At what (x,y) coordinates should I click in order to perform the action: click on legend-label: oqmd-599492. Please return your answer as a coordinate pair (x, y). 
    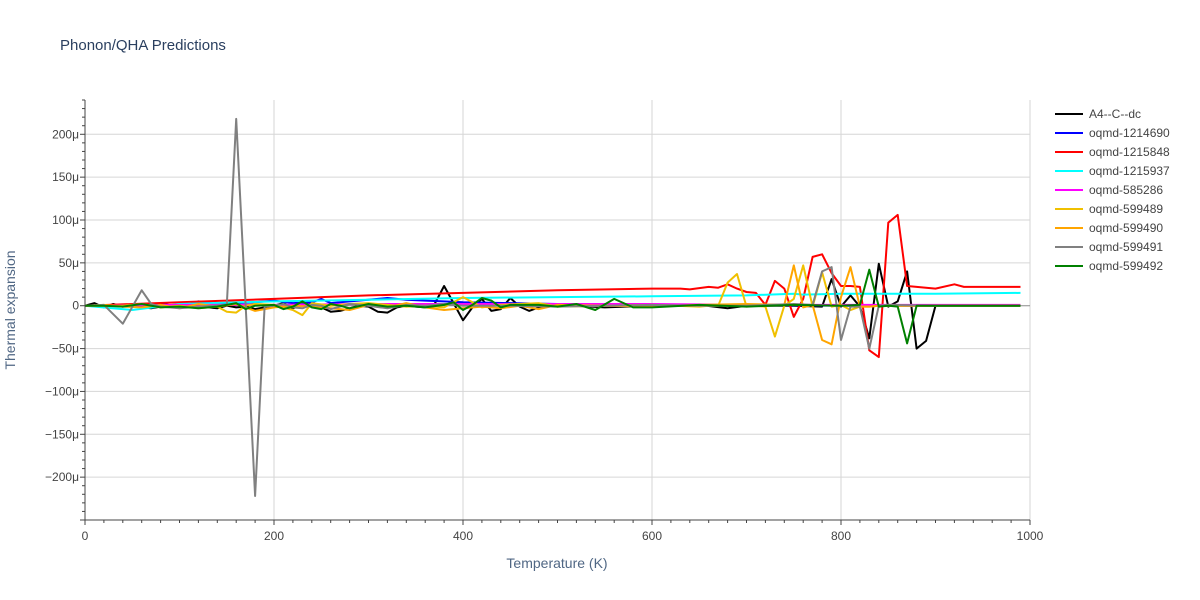
    Looking at the image, I should click on (1126, 266).